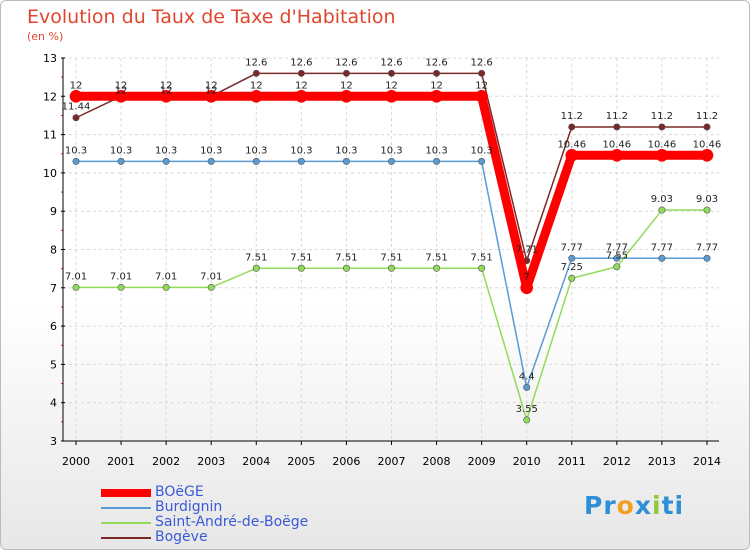 The image size is (750, 550). I want to click on data-label-0-2003: 12, so click(211, 90).